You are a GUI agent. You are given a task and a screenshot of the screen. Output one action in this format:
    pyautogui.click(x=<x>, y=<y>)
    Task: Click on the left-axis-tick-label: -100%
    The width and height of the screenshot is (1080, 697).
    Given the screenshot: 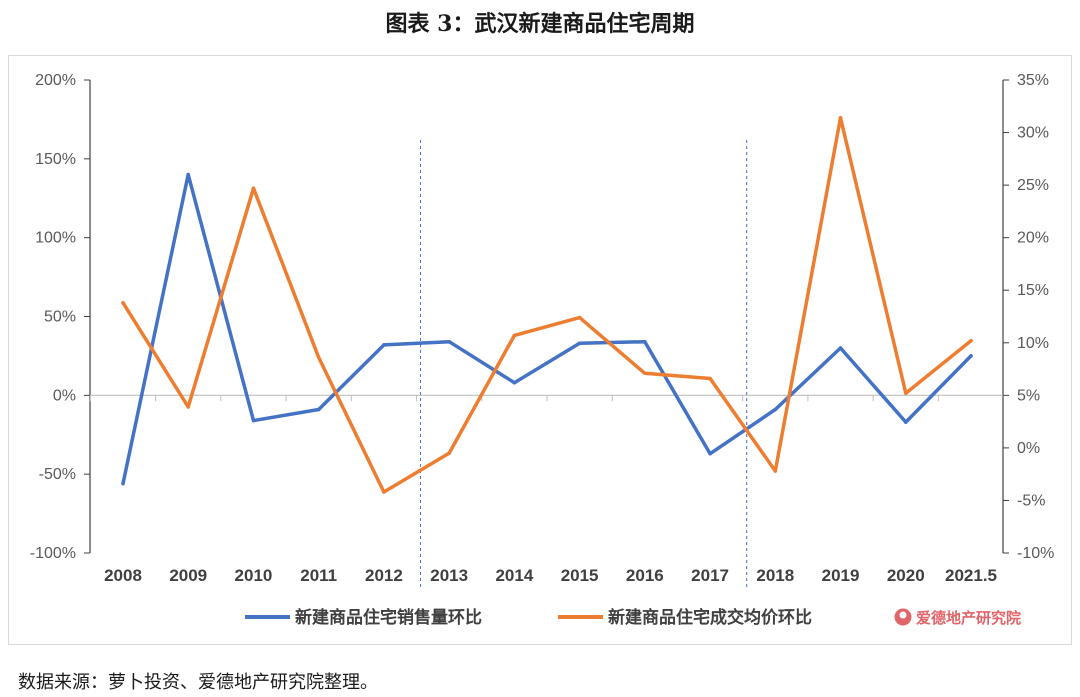 What is the action you would take?
    pyautogui.click(x=53, y=553)
    